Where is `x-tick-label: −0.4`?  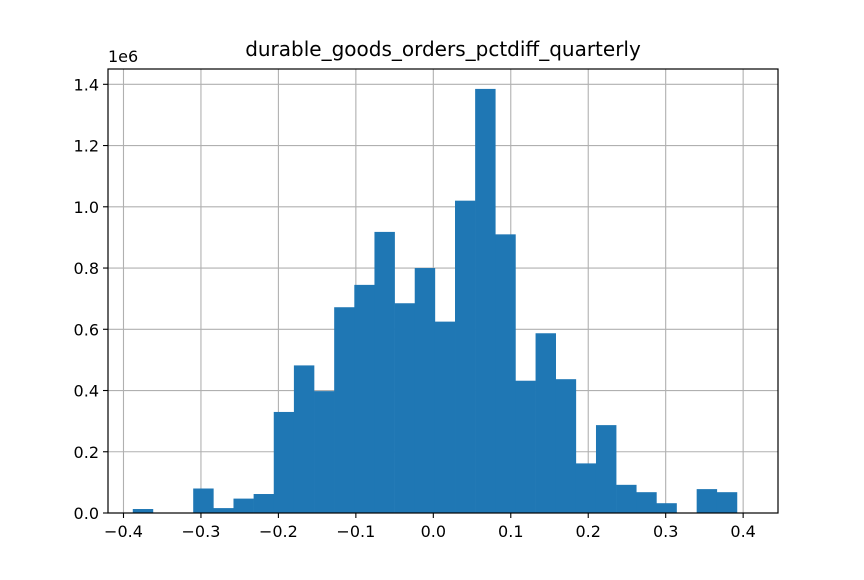 x-tick-label: −0.4 is located at coordinates (123, 531).